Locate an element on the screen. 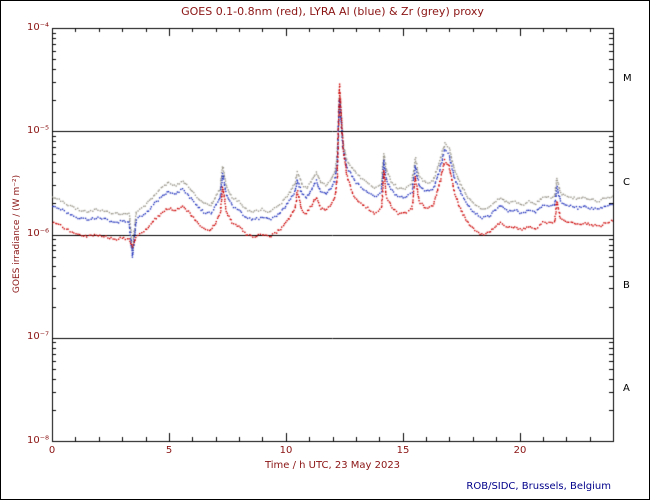 This screenshot has height=500, width=650. flare-class-label-m: M is located at coordinates (627, 78).